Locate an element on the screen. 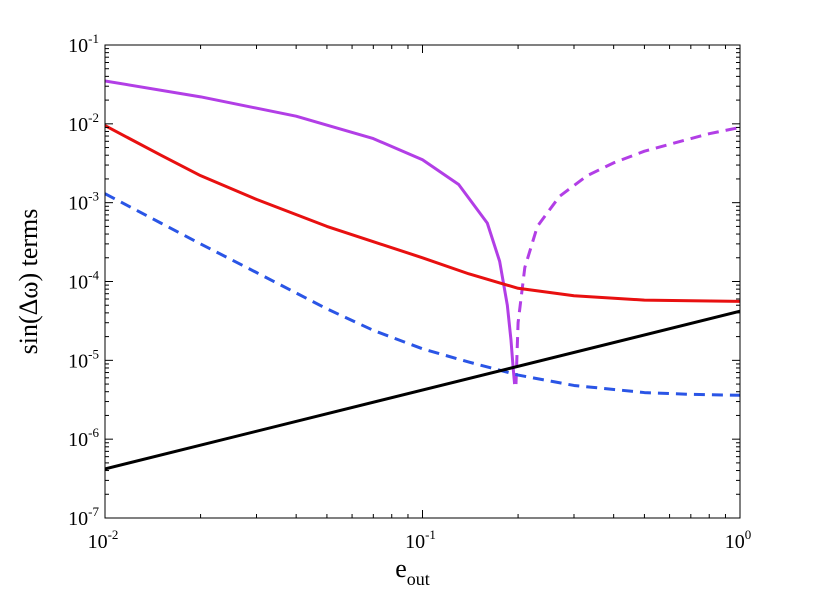 This screenshot has width=817, height=591. series-line-purple-dashed is located at coordinates (627, 255).